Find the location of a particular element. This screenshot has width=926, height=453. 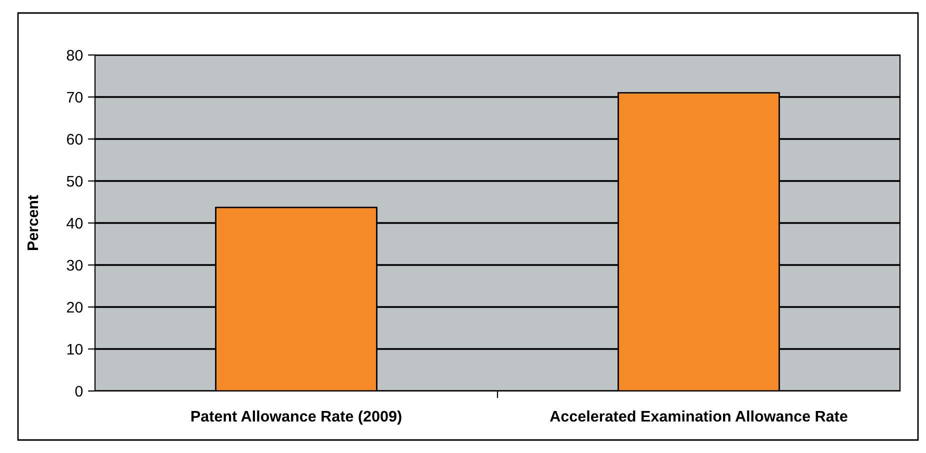

y-tick-label: 20 is located at coordinates (74, 307).